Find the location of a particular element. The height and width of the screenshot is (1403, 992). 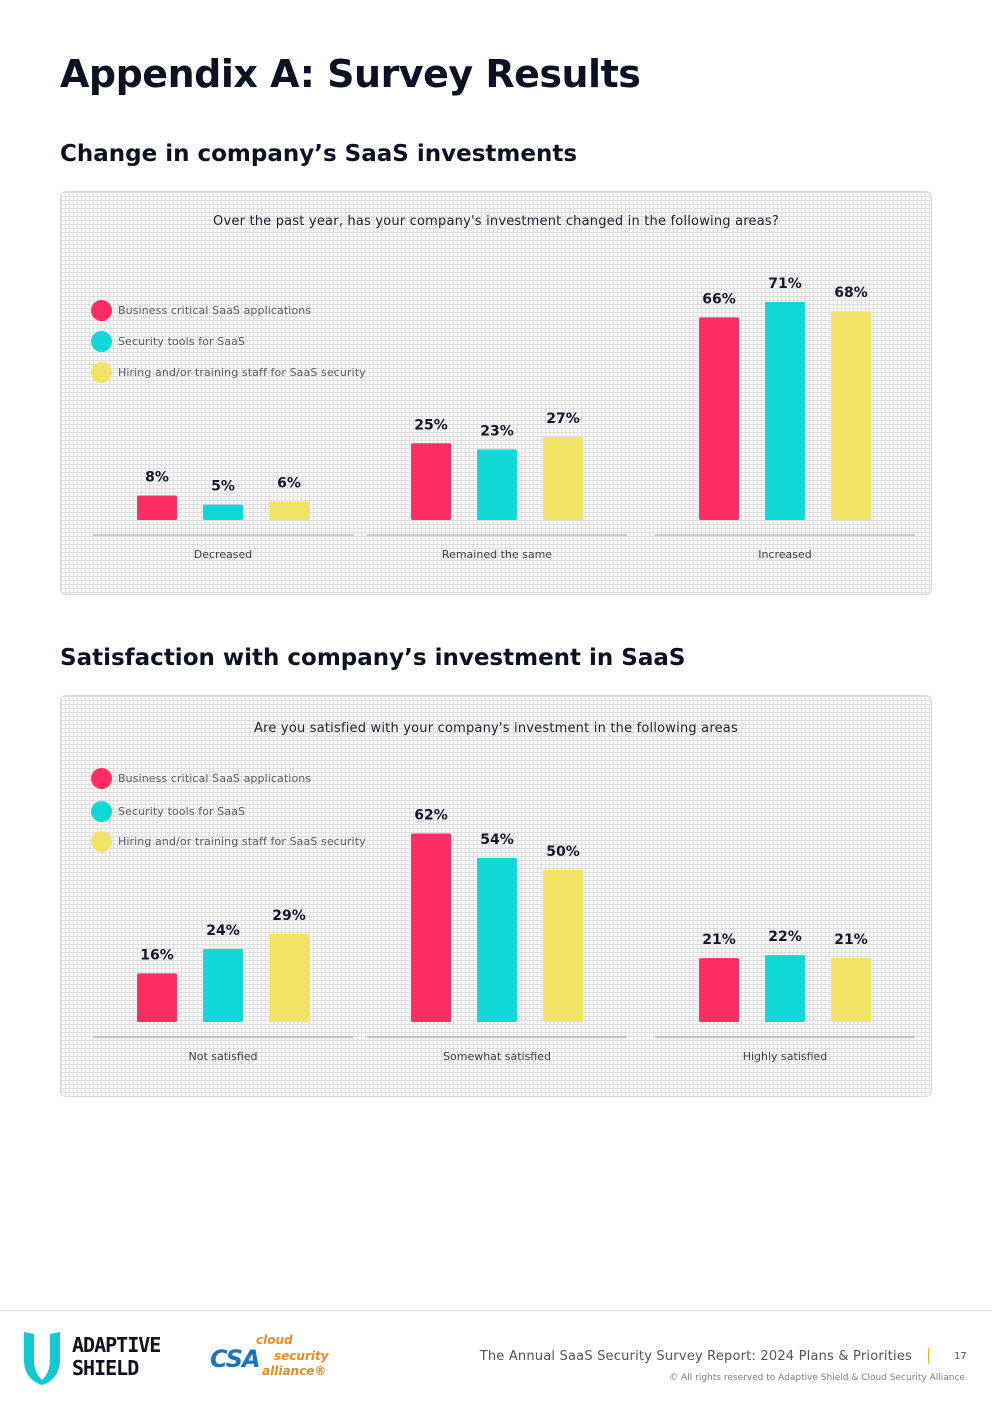

bar-value-label-increased-series-3: 68% is located at coordinates (851, 293).